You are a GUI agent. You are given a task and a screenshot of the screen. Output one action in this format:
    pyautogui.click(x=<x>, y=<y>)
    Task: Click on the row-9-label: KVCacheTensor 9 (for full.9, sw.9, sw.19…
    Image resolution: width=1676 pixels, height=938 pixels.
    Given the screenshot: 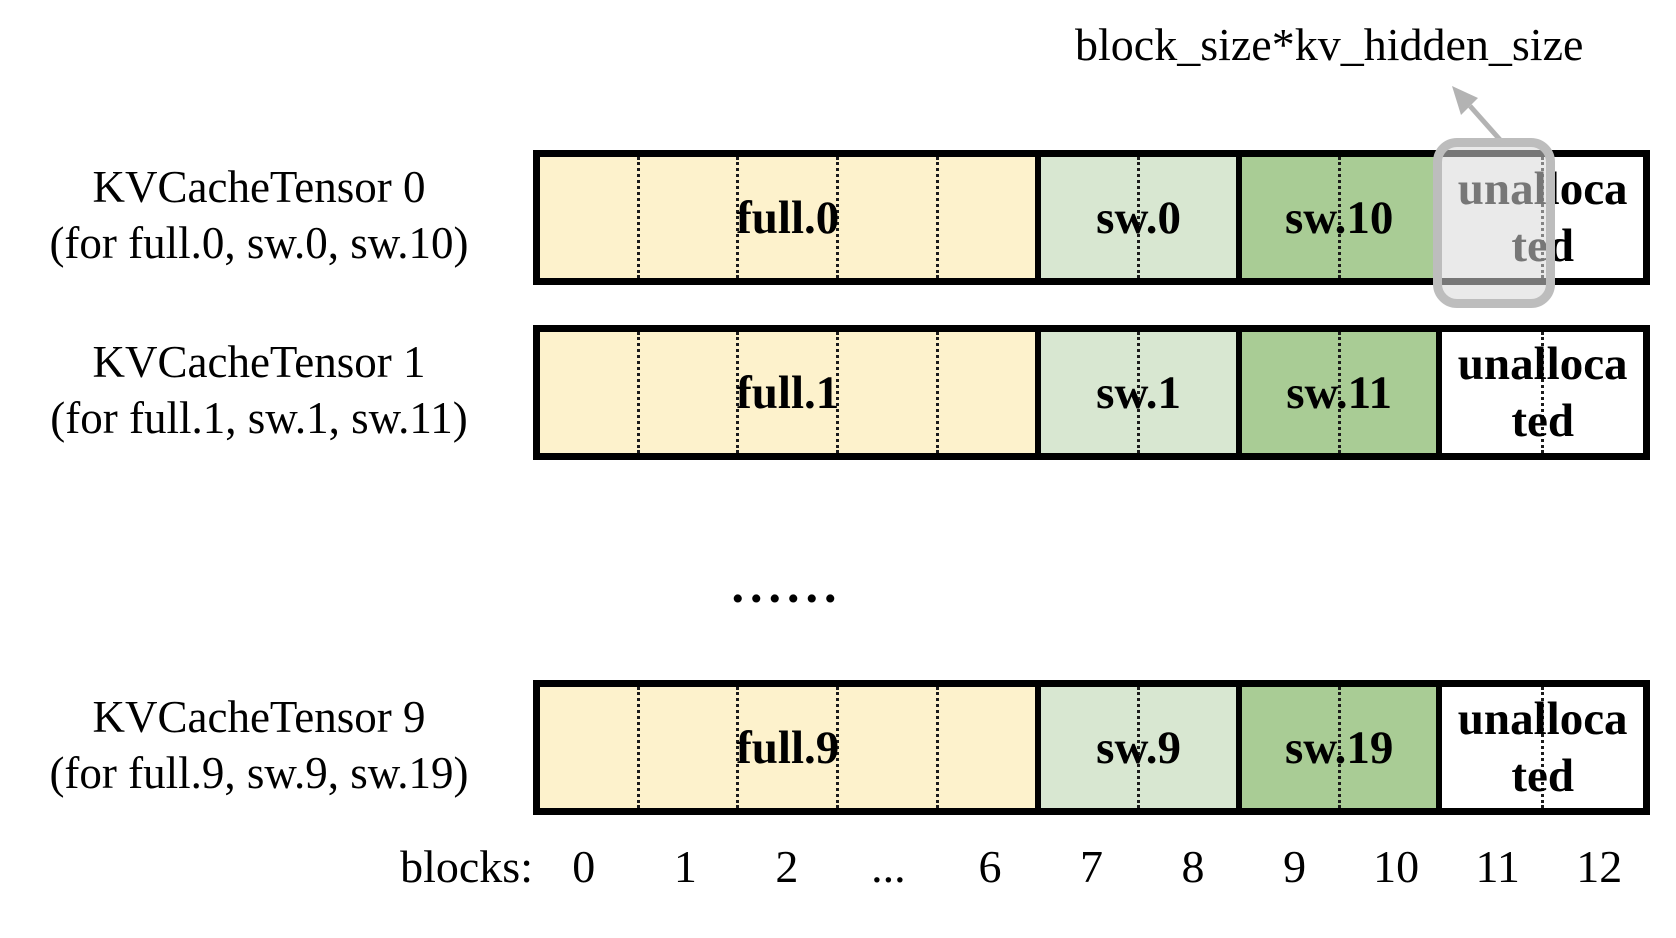 What is the action you would take?
    pyautogui.click(x=259, y=745)
    